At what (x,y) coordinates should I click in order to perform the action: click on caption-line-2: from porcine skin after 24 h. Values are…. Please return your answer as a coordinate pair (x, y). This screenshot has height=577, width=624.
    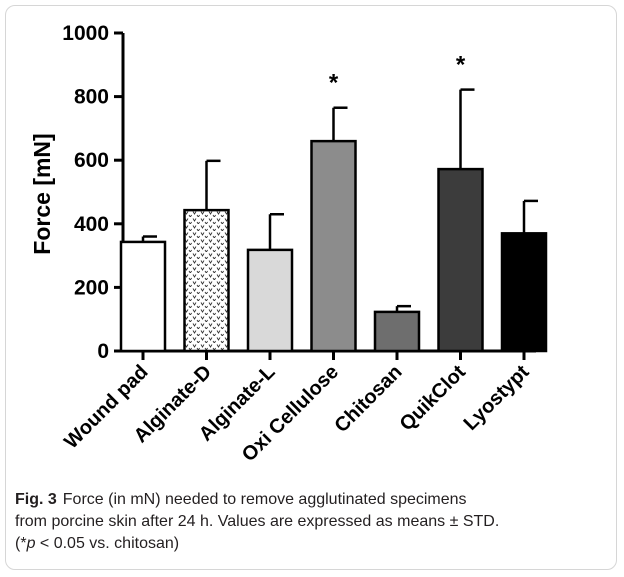
    Looking at the image, I should click on (257, 521).